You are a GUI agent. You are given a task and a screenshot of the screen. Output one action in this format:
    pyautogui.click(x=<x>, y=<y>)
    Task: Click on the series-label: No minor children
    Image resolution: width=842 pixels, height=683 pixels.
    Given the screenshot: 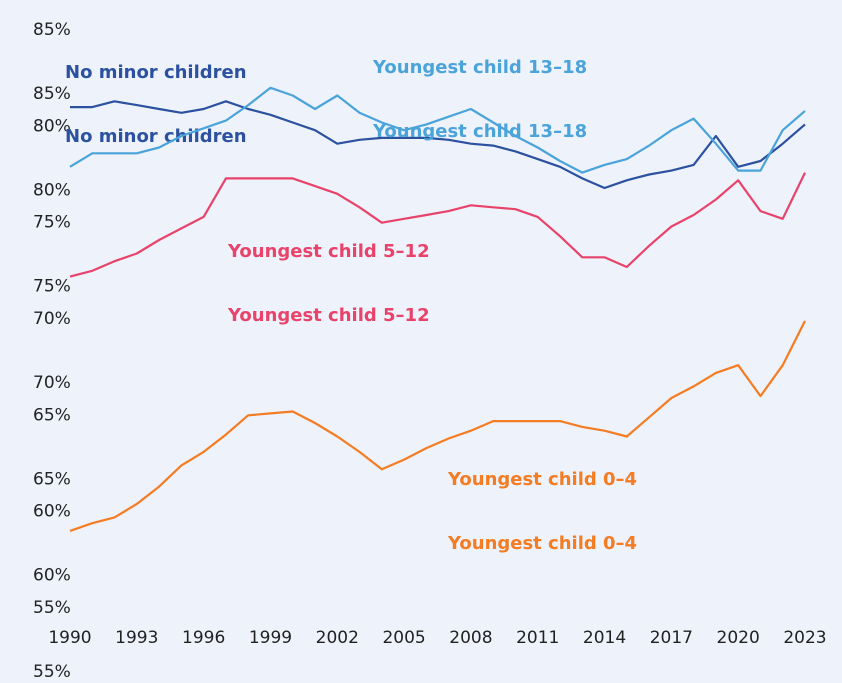 What is the action you would take?
    pyautogui.click(x=156, y=72)
    